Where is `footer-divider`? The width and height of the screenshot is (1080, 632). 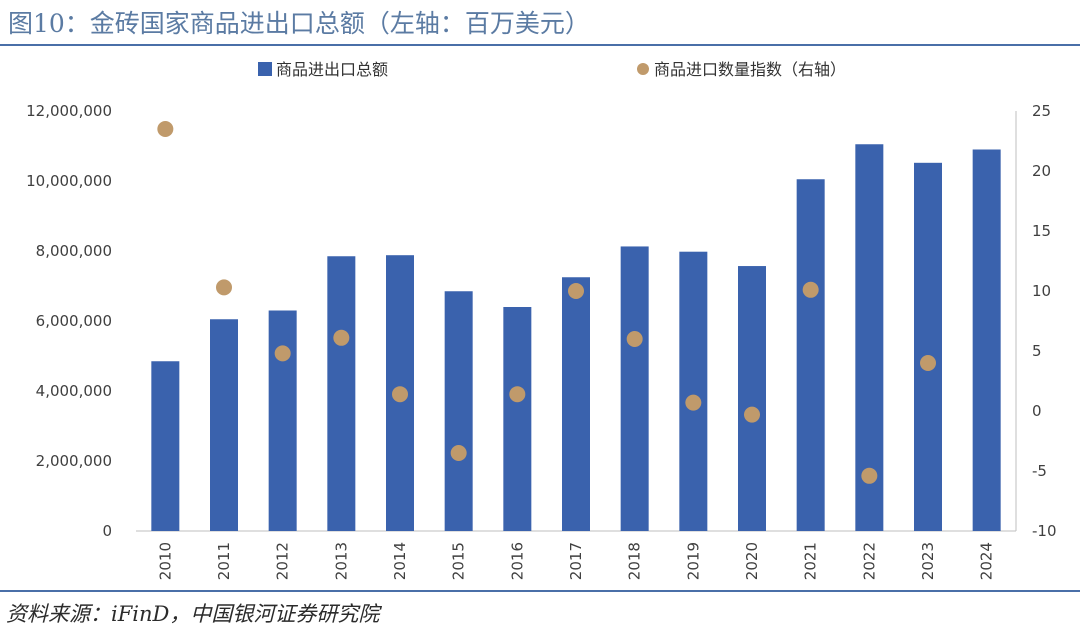
footer-divider is located at coordinates (540, 591).